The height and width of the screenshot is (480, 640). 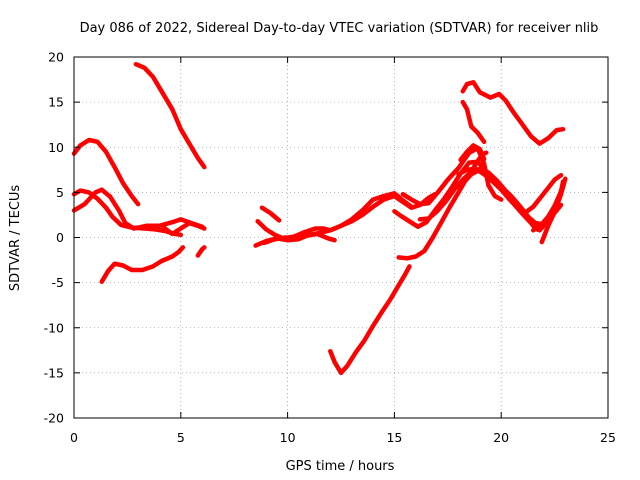 What do you see at coordinates (60, 192) in the screenshot?
I see `y-tick-label: 5` at bounding box center [60, 192].